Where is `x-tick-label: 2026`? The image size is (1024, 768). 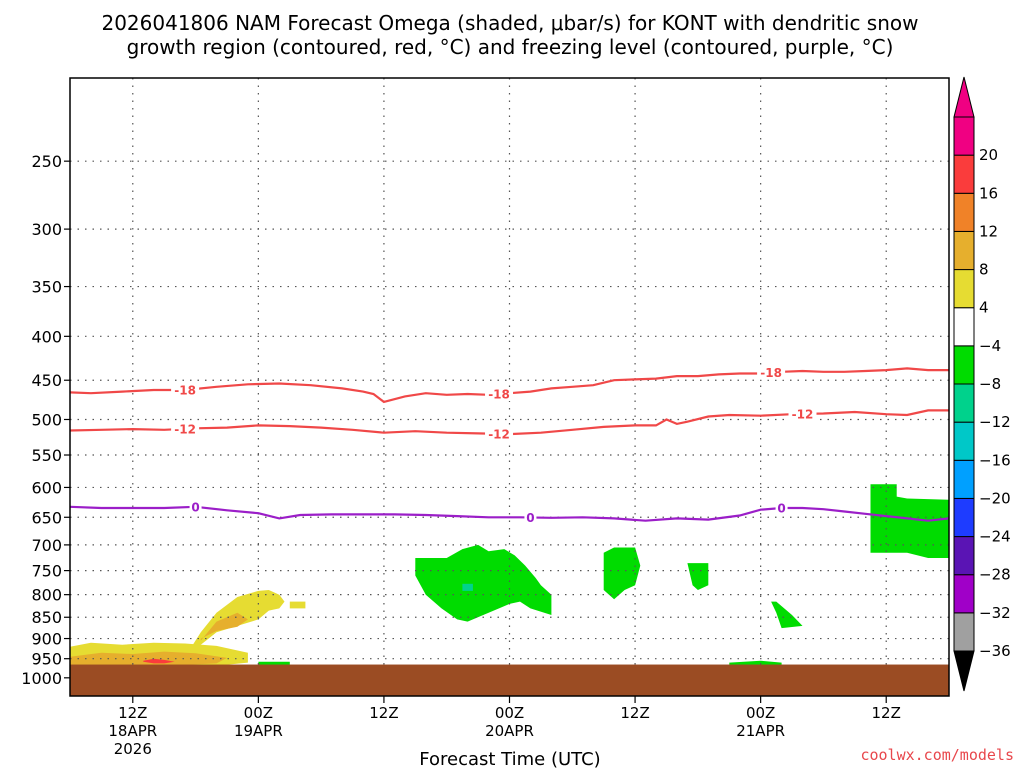 x-tick-label: 2026 is located at coordinates (133, 749).